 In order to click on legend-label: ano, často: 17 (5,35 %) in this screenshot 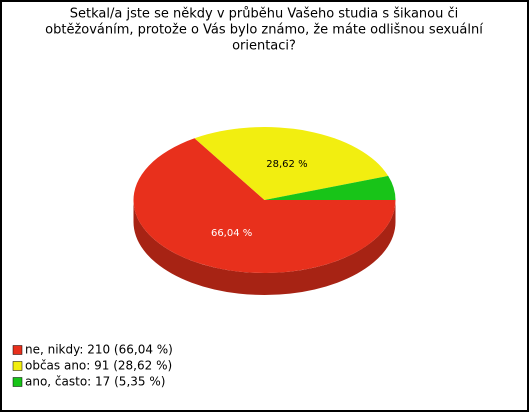, I will do `click(95, 382)`.